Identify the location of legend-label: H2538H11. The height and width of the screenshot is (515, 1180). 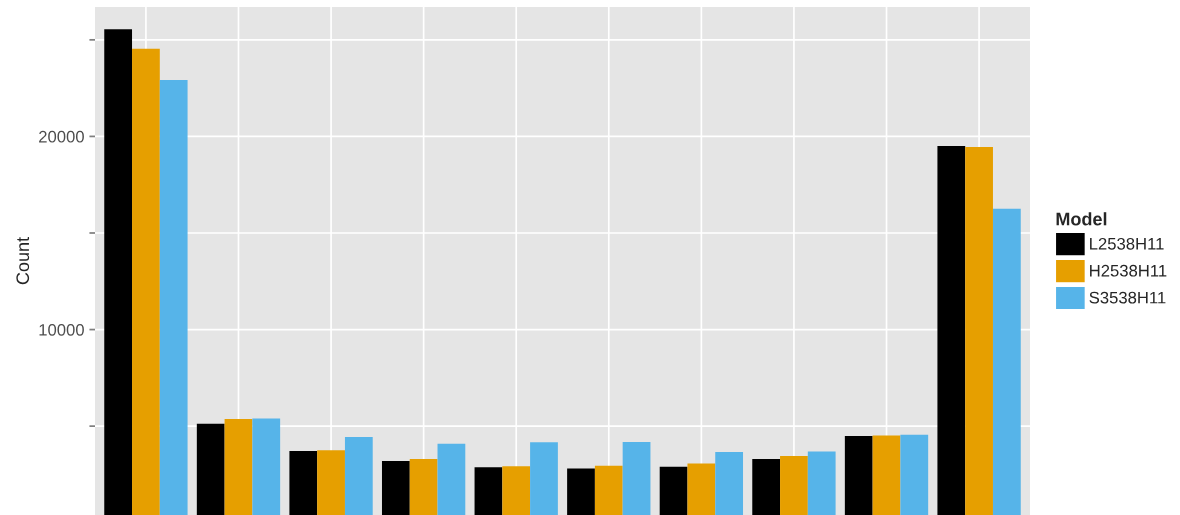
(1128, 270).